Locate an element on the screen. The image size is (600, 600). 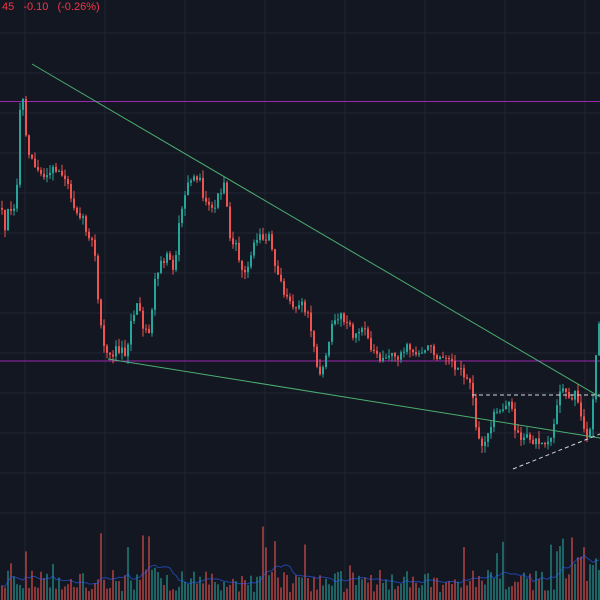
volume-ma-line is located at coordinates (300, 571).